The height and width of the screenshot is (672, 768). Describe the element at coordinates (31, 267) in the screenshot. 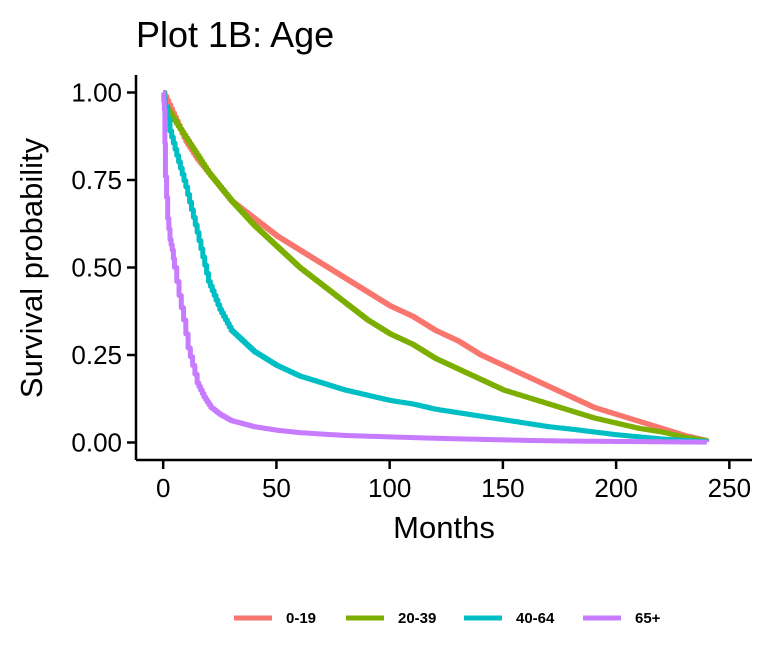

I see `y-axis-title: Survival probability` at that location.